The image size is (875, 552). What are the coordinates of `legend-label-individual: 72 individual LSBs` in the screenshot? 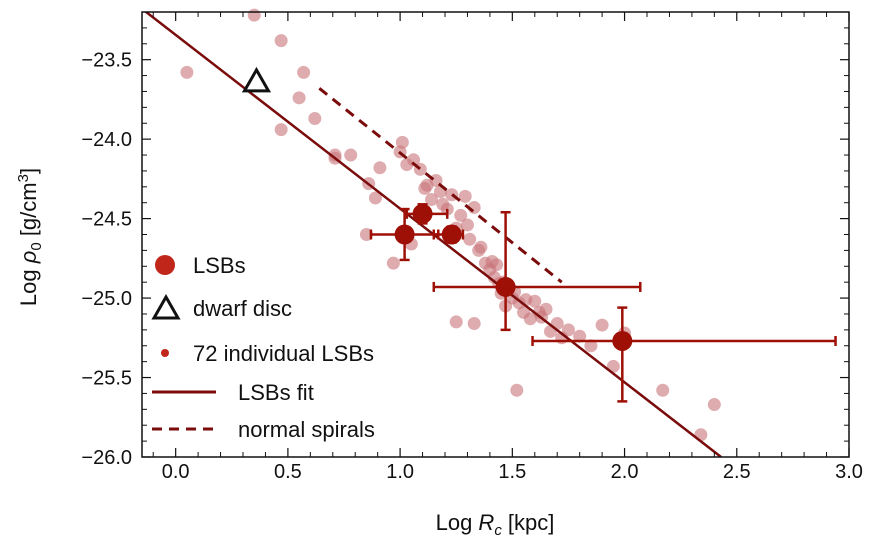 It's located at (283, 353).